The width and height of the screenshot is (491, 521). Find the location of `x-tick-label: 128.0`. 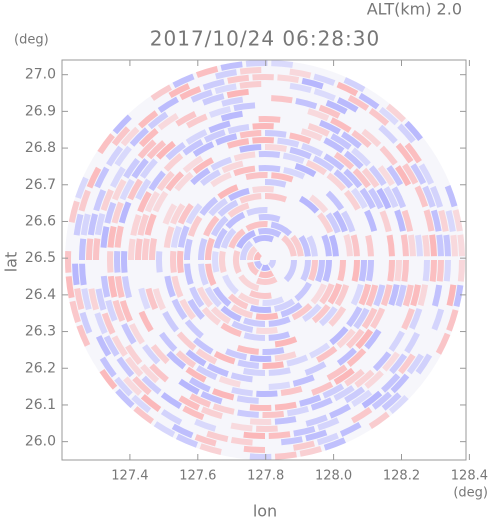

x-tick-label: 128.0 is located at coordinates (333, 476).